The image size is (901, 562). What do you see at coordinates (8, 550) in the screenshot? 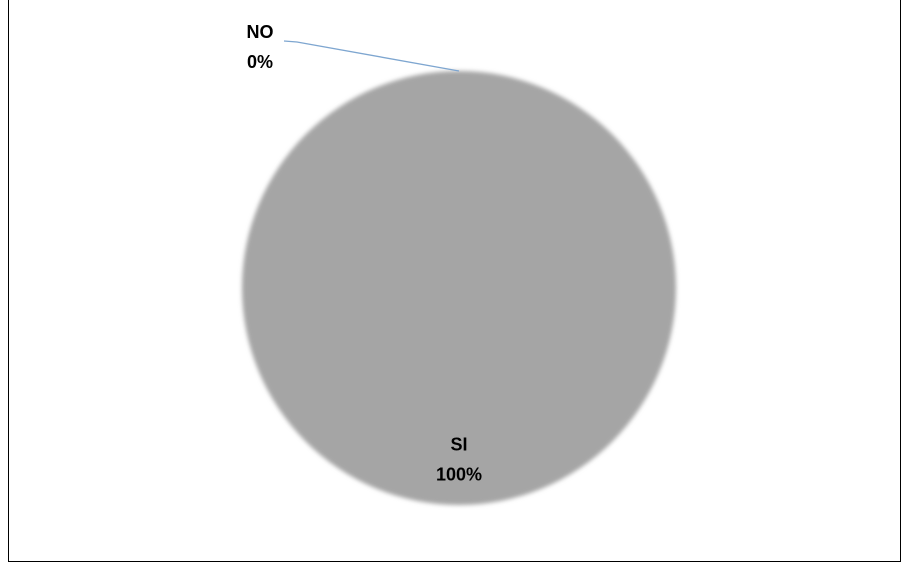
I see `frame-left-edge` at bounding box center [8, 550].